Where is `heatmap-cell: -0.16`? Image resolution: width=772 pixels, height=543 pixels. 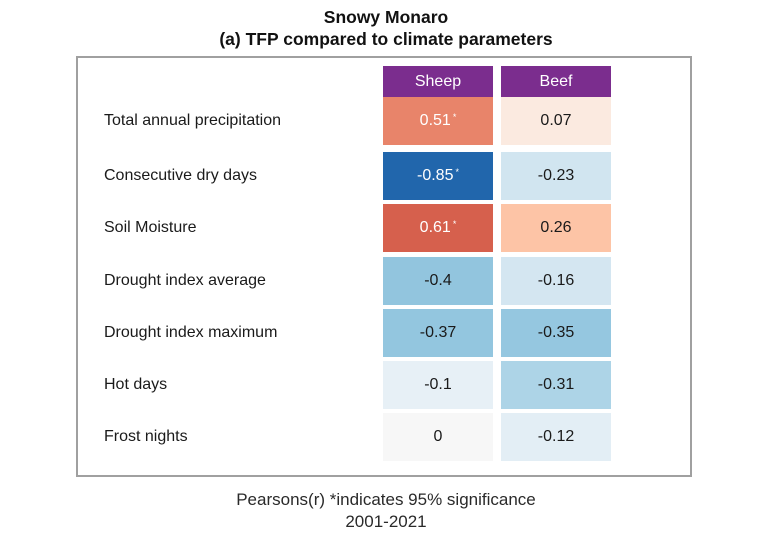
heatmap-cell: -0.16 is located at coordinates (556, 281).